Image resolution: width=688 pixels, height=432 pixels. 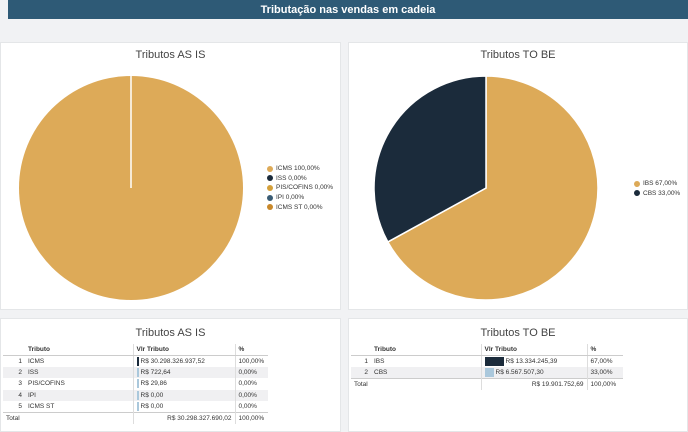 I want to click on total-vlr: R$ 19.901.752,69, so click(x=533, y=383).